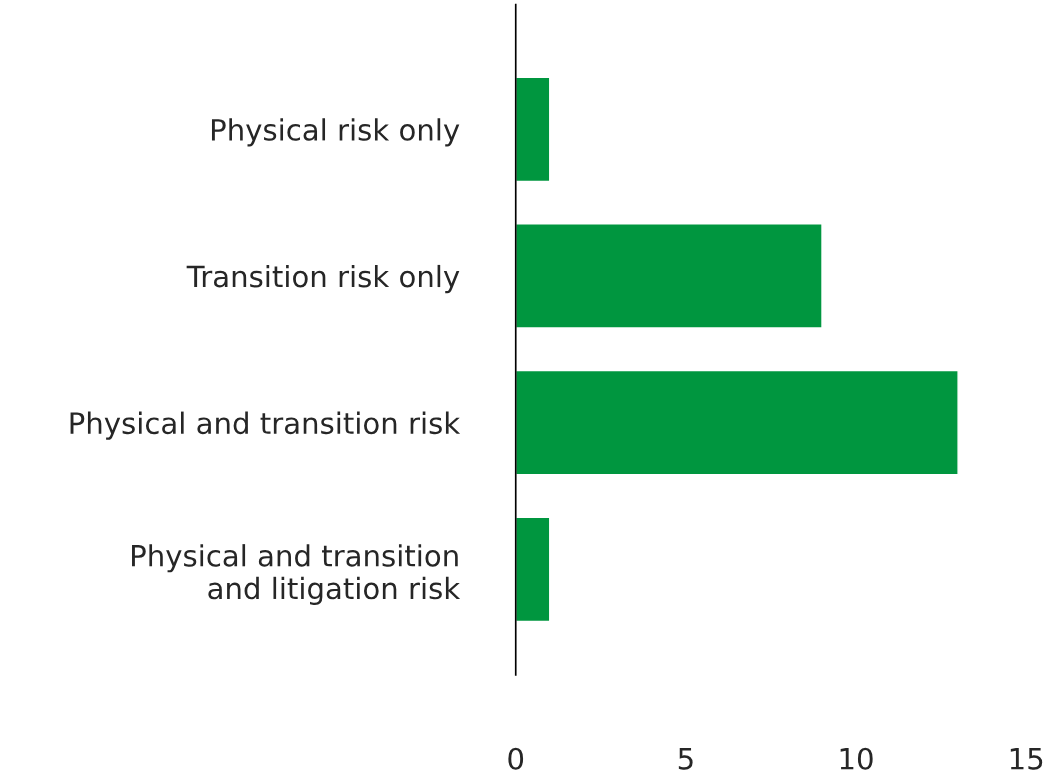 The image size is (1059, 774). Describe the element at coordinates (265, 425) in the screenshot. I see `y-tick-label: Physical and transition risk` at that location.